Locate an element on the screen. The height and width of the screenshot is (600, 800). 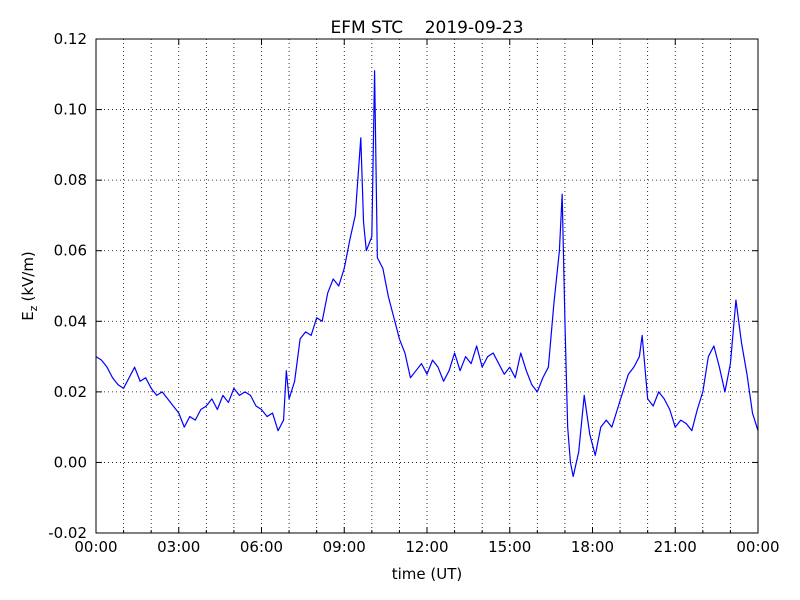
y-axis-label: Ez (kV/m) is located at coordinates (29, 286).